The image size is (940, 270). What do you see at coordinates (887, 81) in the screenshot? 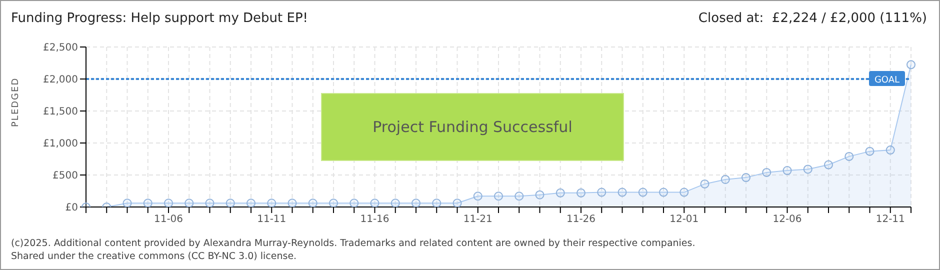
I see `ref-line-label: GOAL` at bounding box center [887, 81].